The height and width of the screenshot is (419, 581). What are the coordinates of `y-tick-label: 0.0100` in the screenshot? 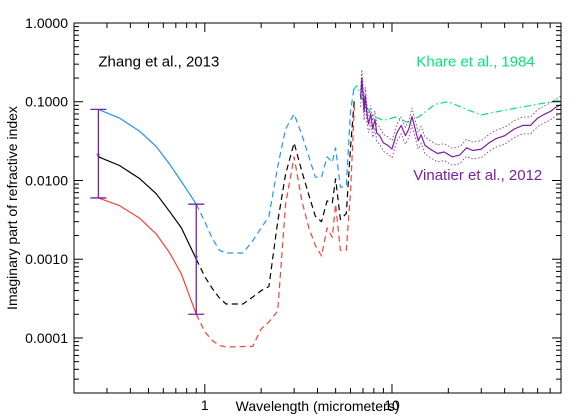 It's located at (46, 180).